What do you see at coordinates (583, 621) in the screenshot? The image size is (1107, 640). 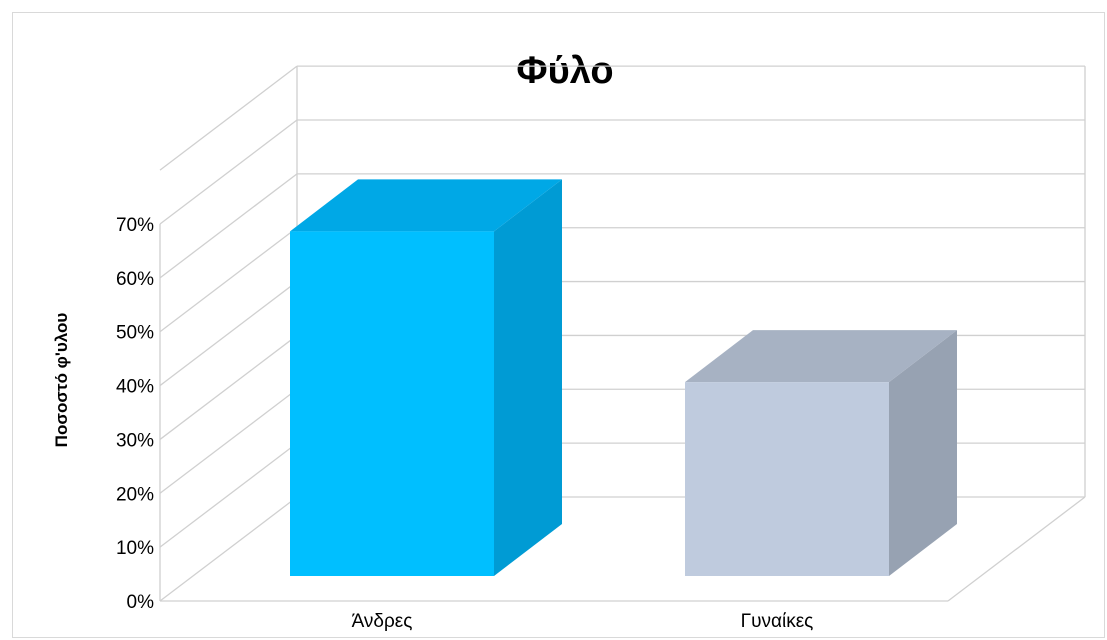 I see `x-axis-categories: Άνδρες Γυναίκες` at bounding box center [583, 621].